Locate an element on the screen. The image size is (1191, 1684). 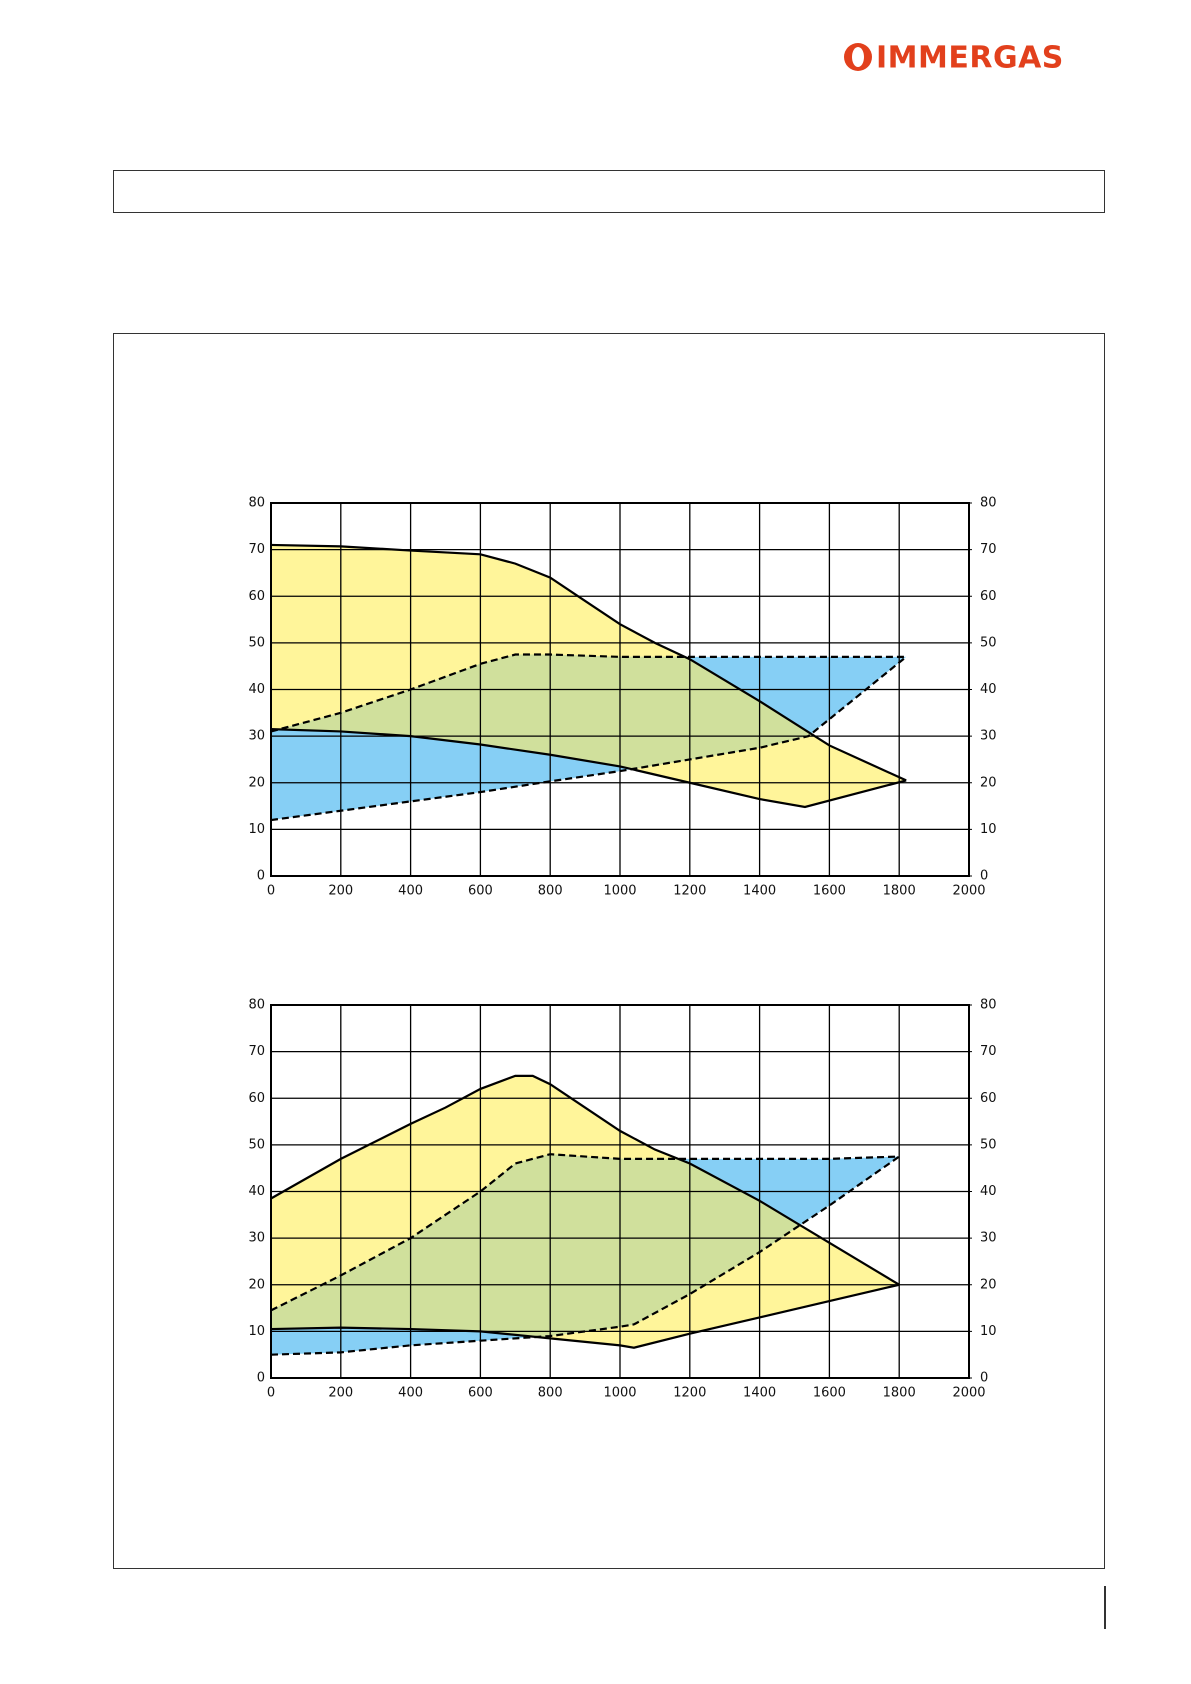
band-overlap is located at coordinates (585, 1251).